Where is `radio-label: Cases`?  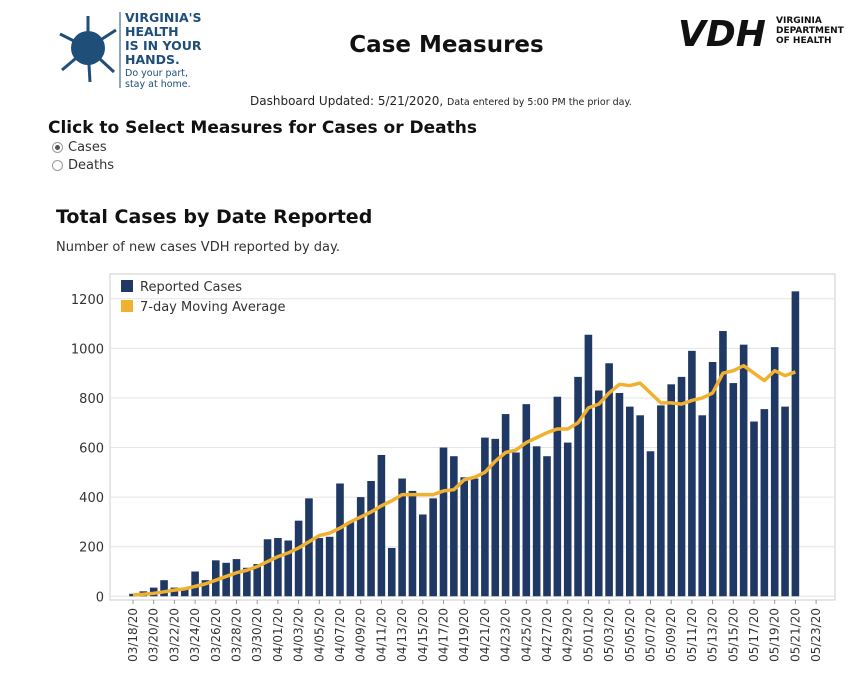 radio-label: Cases is located at coordinates (87, 147).